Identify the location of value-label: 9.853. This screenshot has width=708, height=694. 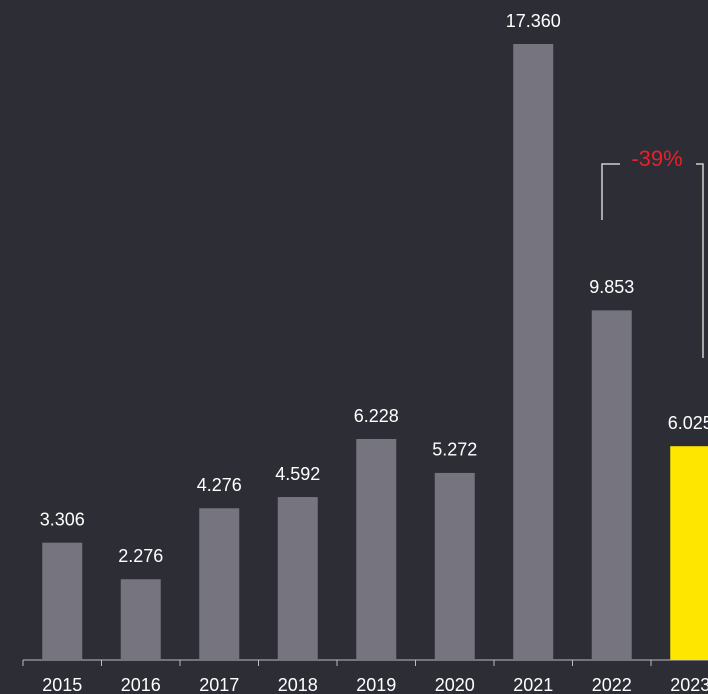
(611, 287).